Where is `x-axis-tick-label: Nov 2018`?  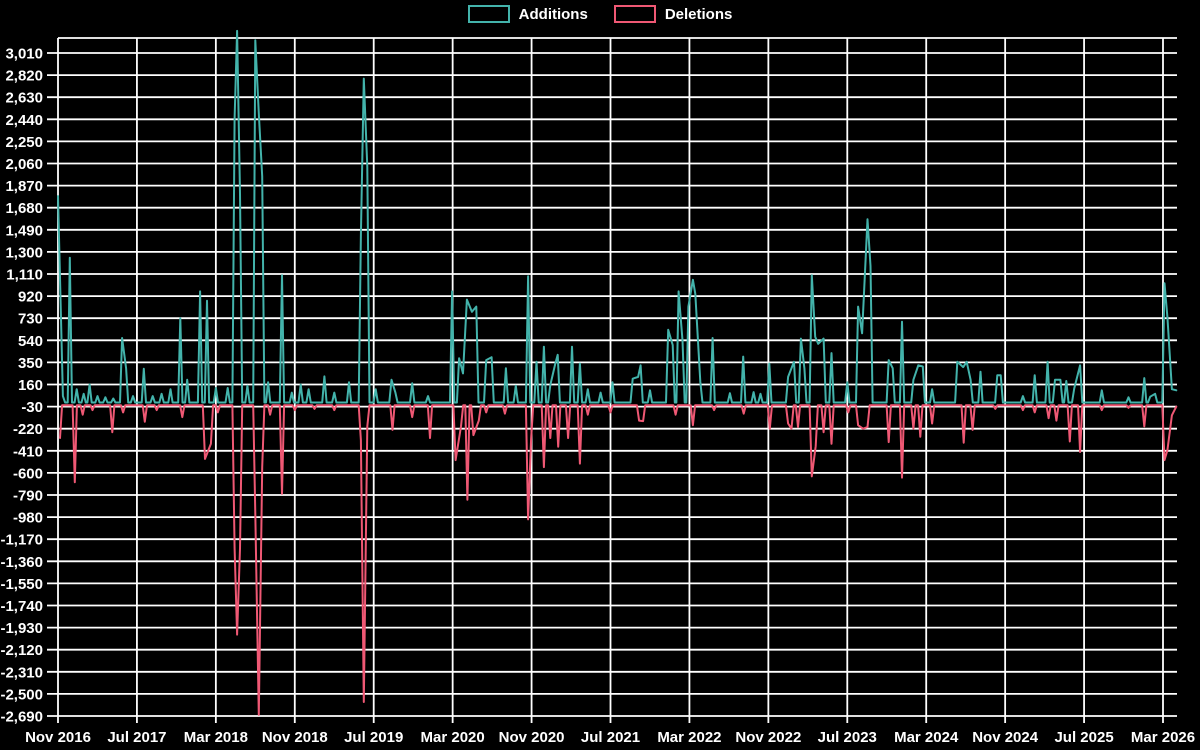
x-axis-tick-label: Nov 2018 is located at coordinates (295, 737).